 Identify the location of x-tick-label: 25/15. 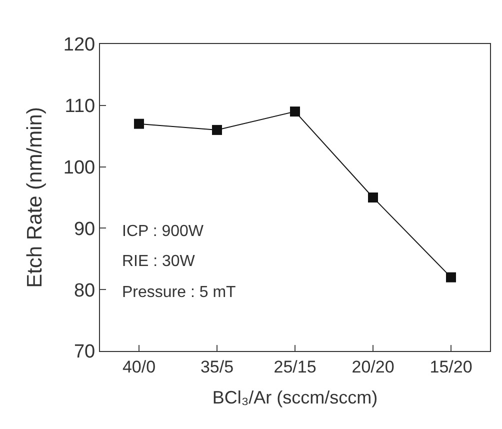
(295, 367).